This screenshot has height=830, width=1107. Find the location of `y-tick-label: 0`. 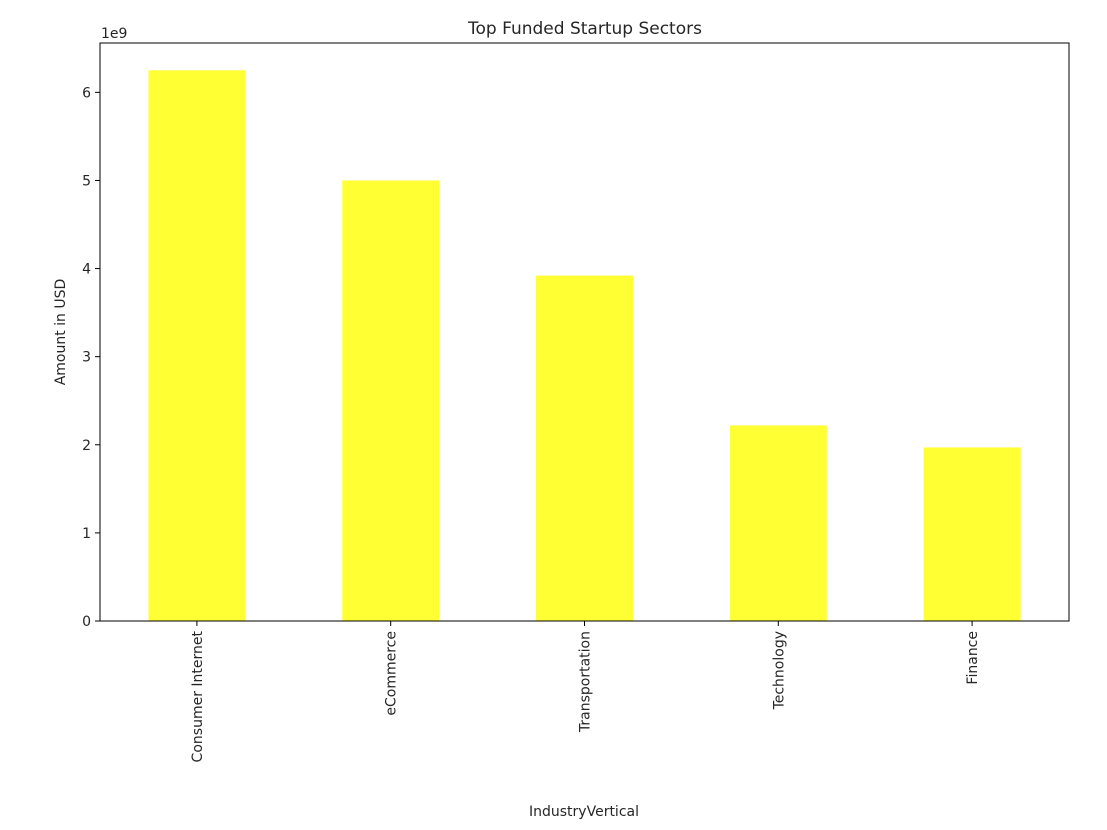

y-tick-label: 0 is located at coordinates (86, 622).